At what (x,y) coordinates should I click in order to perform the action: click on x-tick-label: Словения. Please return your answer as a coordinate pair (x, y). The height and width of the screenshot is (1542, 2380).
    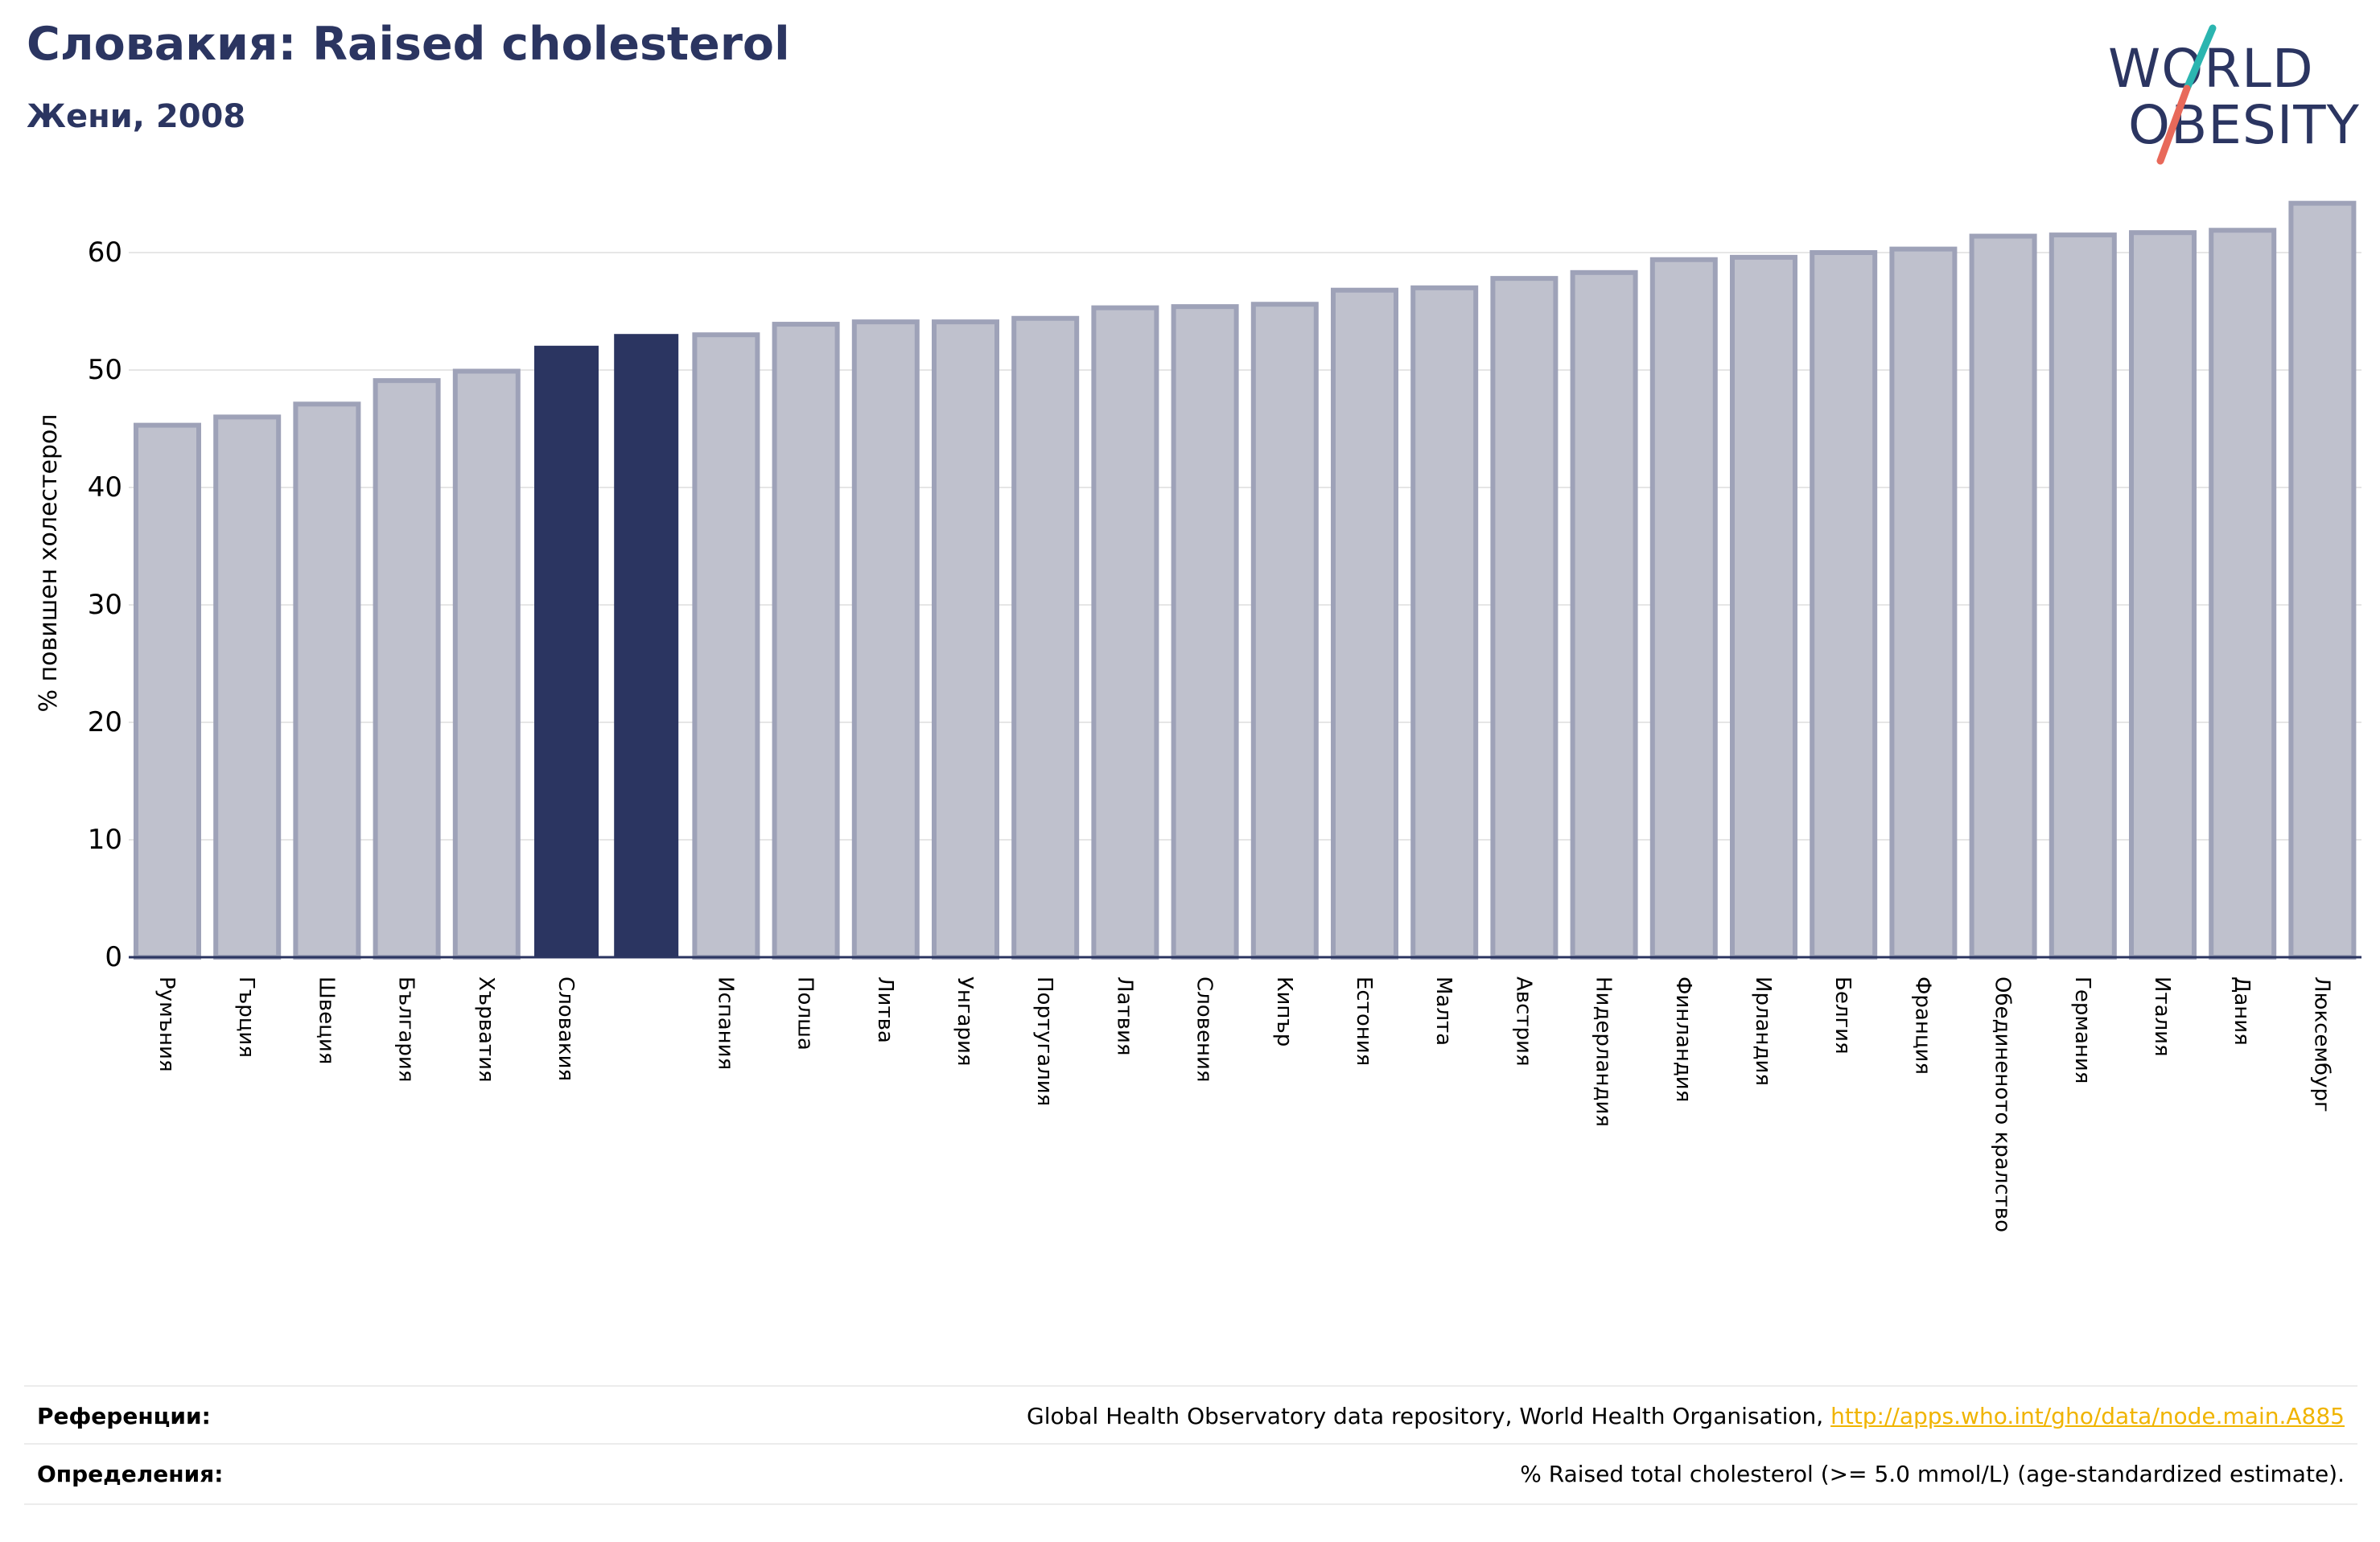
    Looking at the image, I should click on (1205, 1030).